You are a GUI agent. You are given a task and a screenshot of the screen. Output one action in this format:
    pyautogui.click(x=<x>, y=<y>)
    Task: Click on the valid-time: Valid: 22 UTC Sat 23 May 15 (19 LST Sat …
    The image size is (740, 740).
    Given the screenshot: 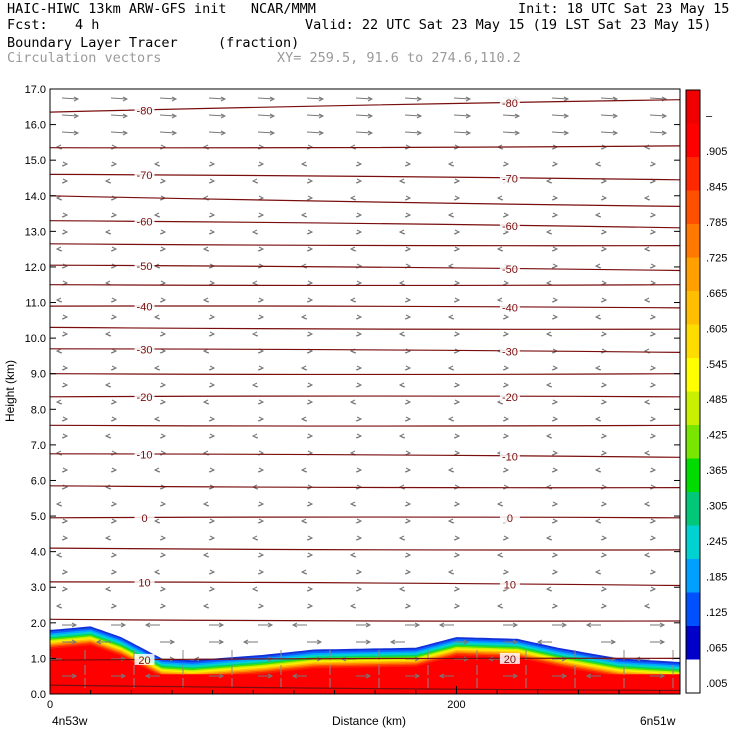 What is the action you would take?
    pyautogui.click(x=508, y=25)
    